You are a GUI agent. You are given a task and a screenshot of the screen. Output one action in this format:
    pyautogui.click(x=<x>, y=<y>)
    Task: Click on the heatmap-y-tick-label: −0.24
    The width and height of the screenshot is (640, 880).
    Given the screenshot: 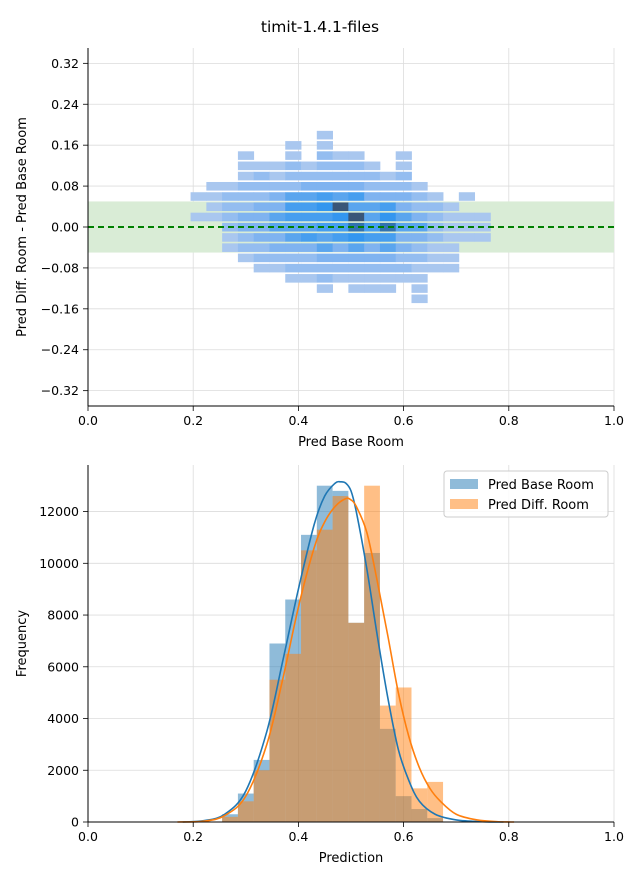 What is the action you would take?
    pyautogui.click(x=60, y=349)
    